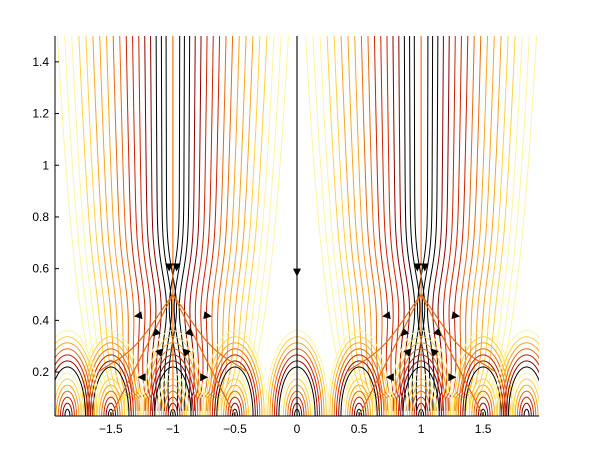 The width and height of the screenshot is (595, 475). Describe the element at coordinates (235, 429) in the screenshot. I see `x-tick-label: −0.5` at that location.